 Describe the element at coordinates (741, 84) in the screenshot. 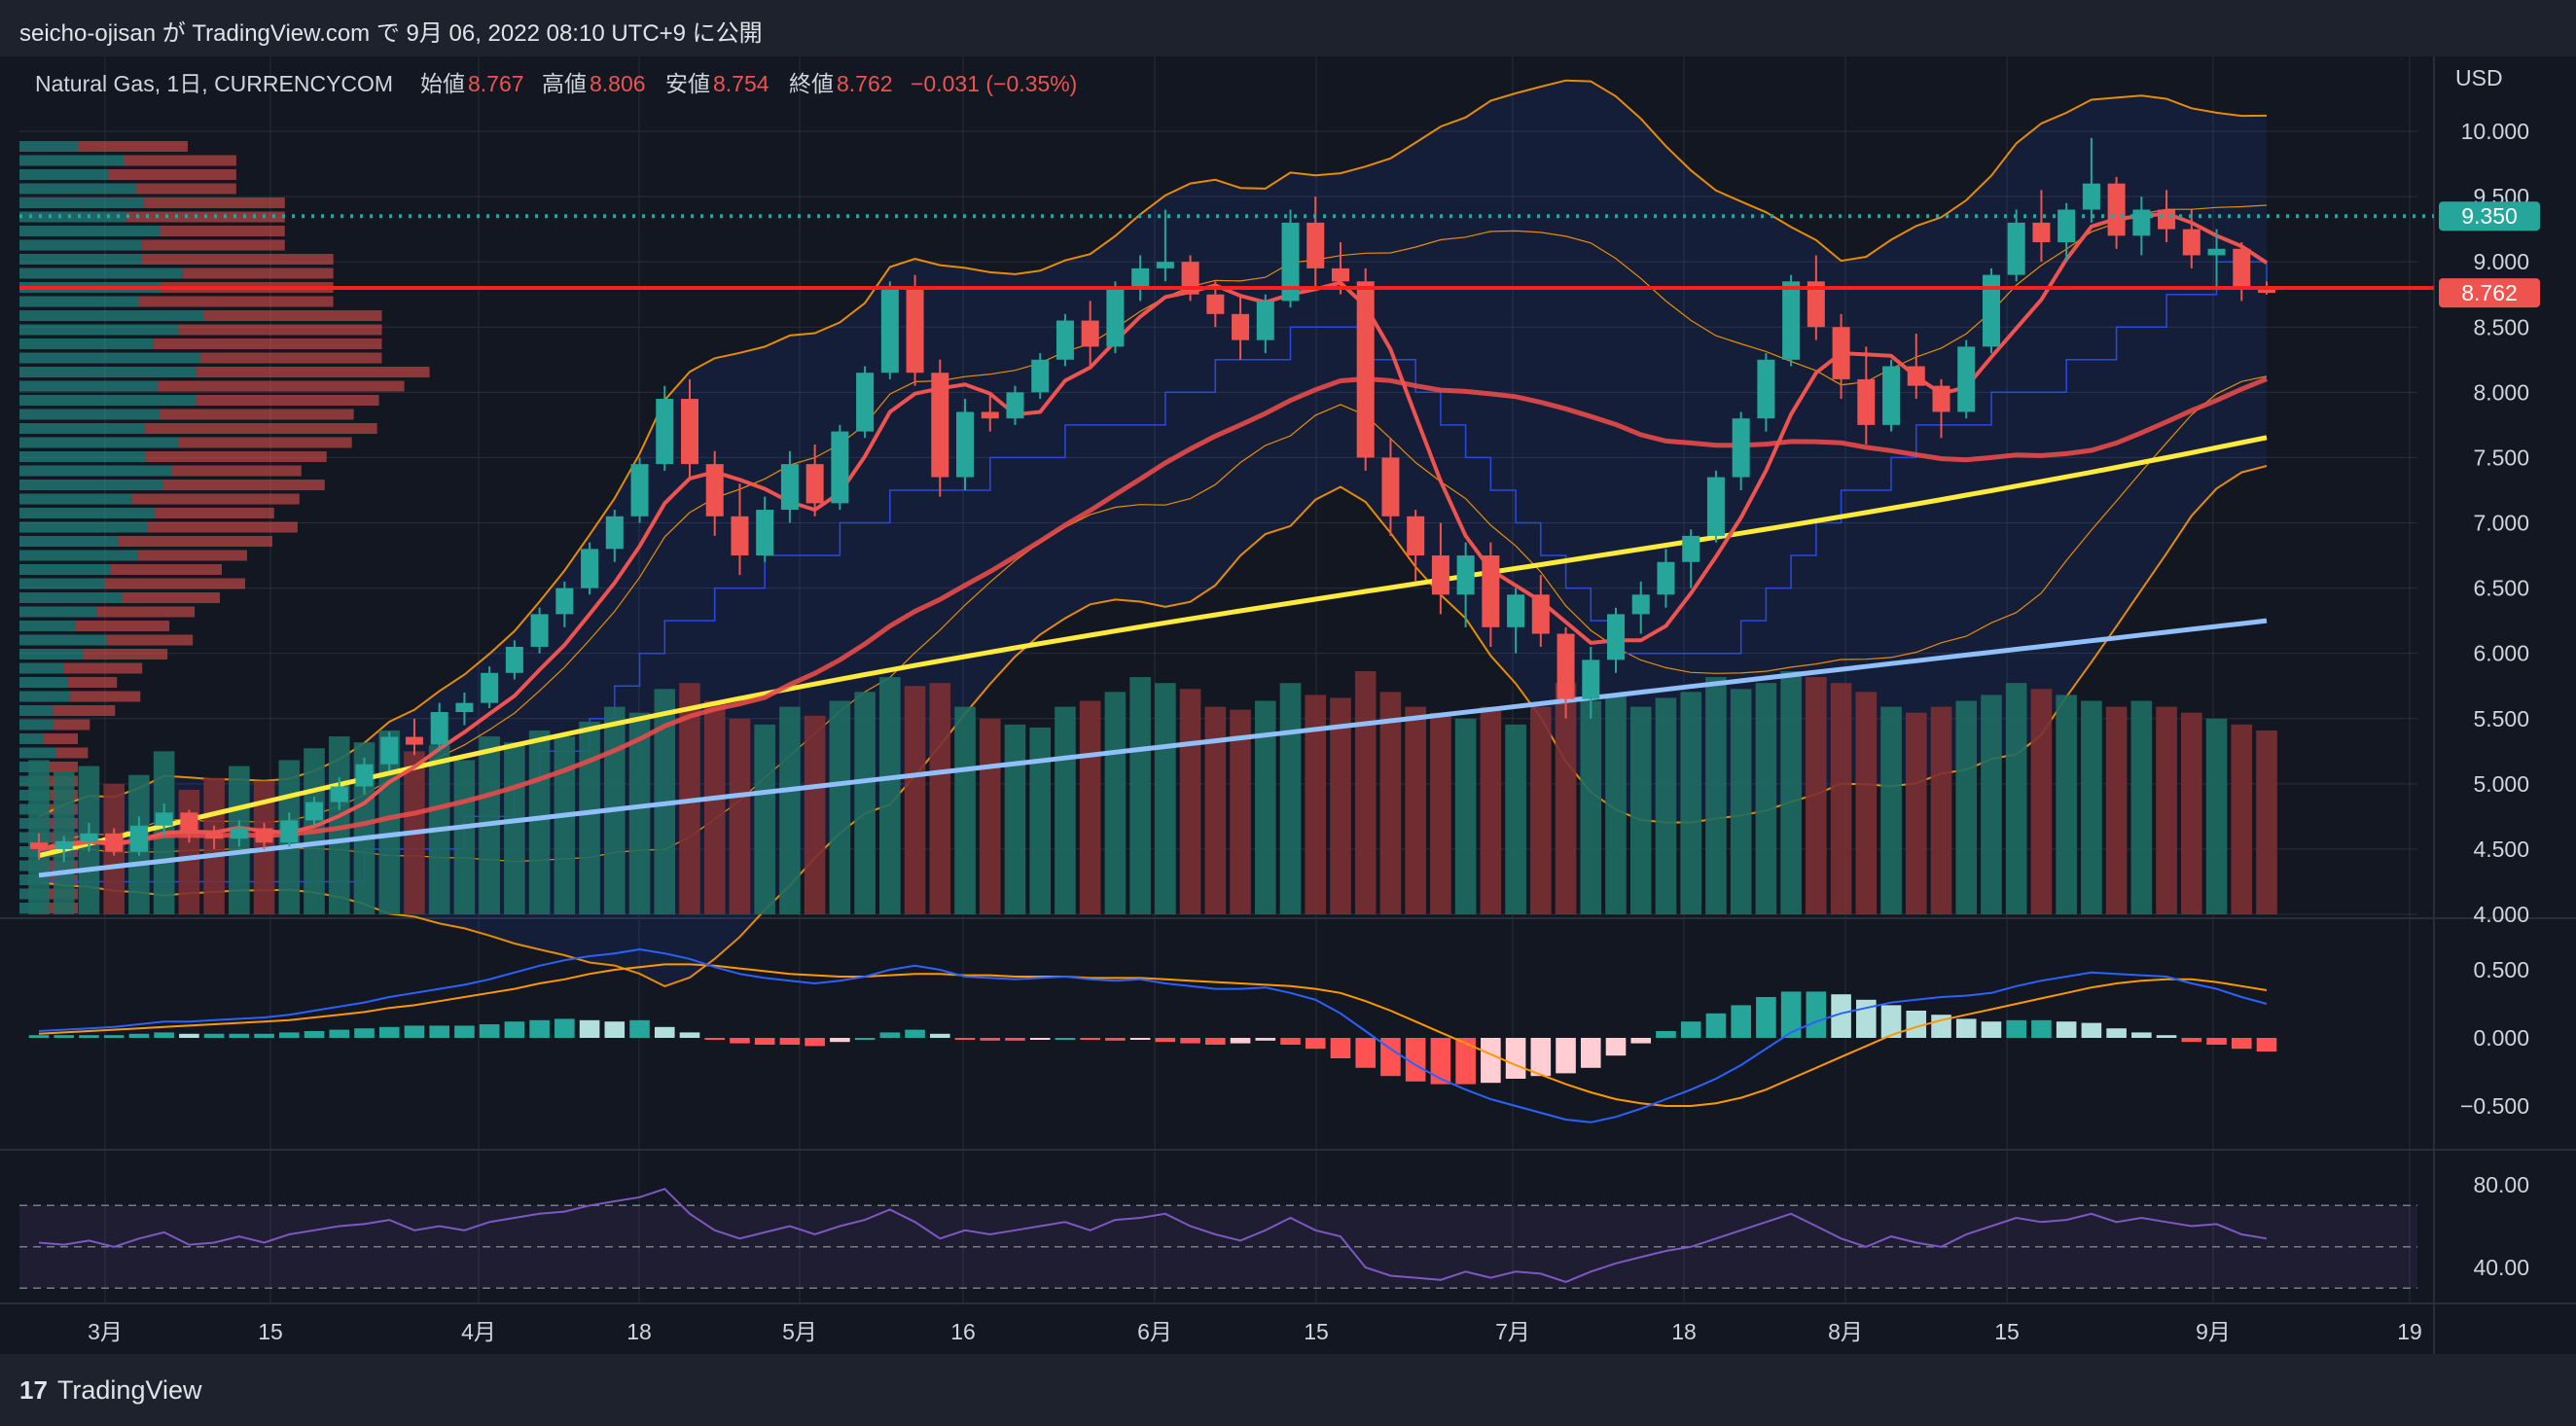

I see `legend-low-value: 8.754` at that location.